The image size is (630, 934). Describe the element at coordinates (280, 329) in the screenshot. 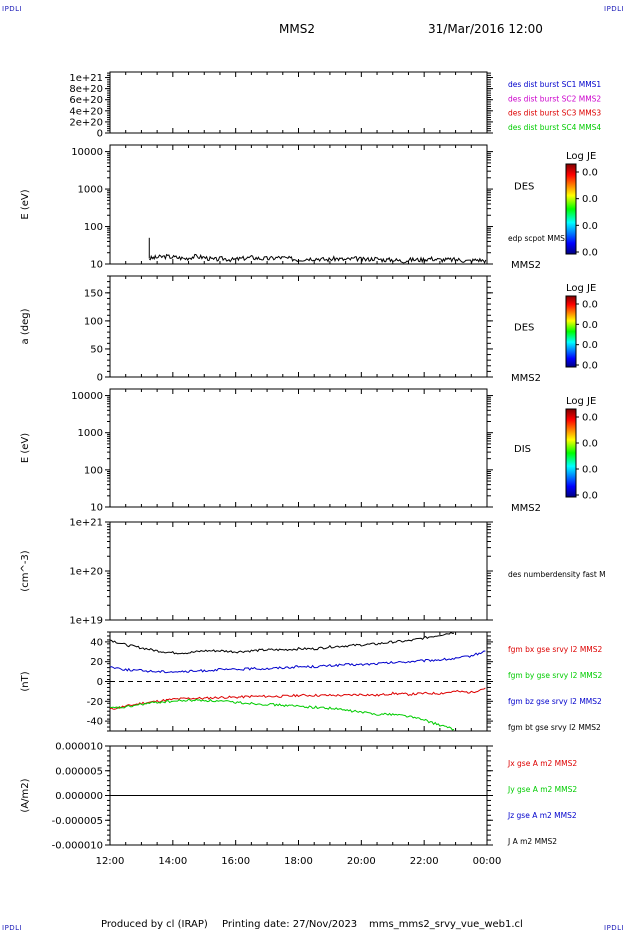

I see `panel-des-pitch: 150 100 50 0 a (deg) DES MMS2` at that location.